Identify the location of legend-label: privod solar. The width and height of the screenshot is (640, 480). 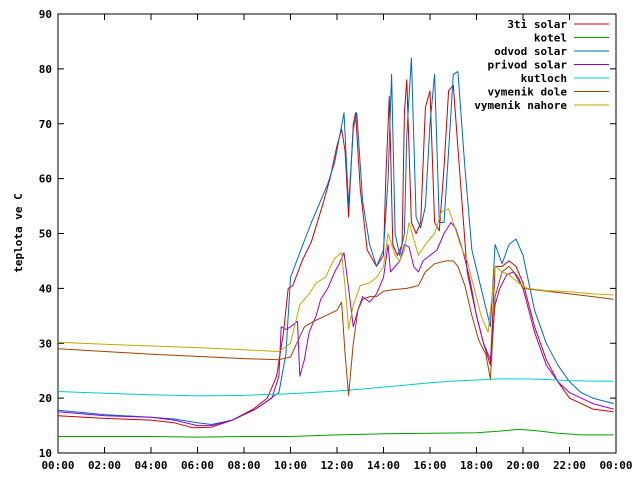
(528, 65).